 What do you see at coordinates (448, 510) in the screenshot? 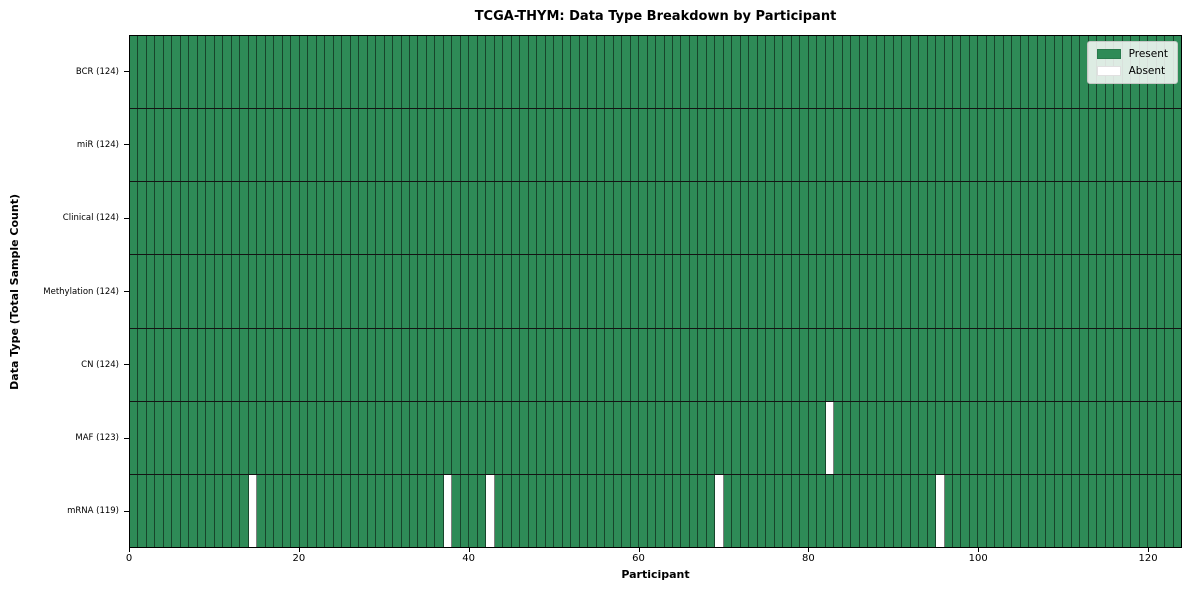
I see `absent-cell` at bounding box center [448, 510].